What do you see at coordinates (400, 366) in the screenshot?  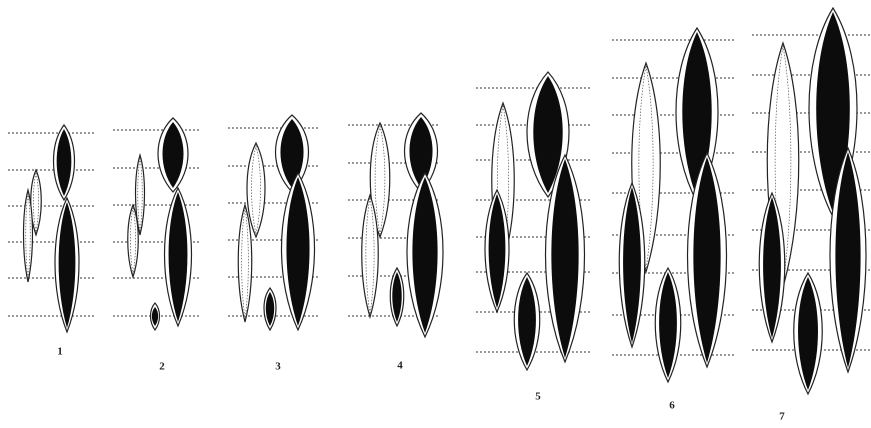 I see `panel-label: 4` at bounding box center [400, 366].